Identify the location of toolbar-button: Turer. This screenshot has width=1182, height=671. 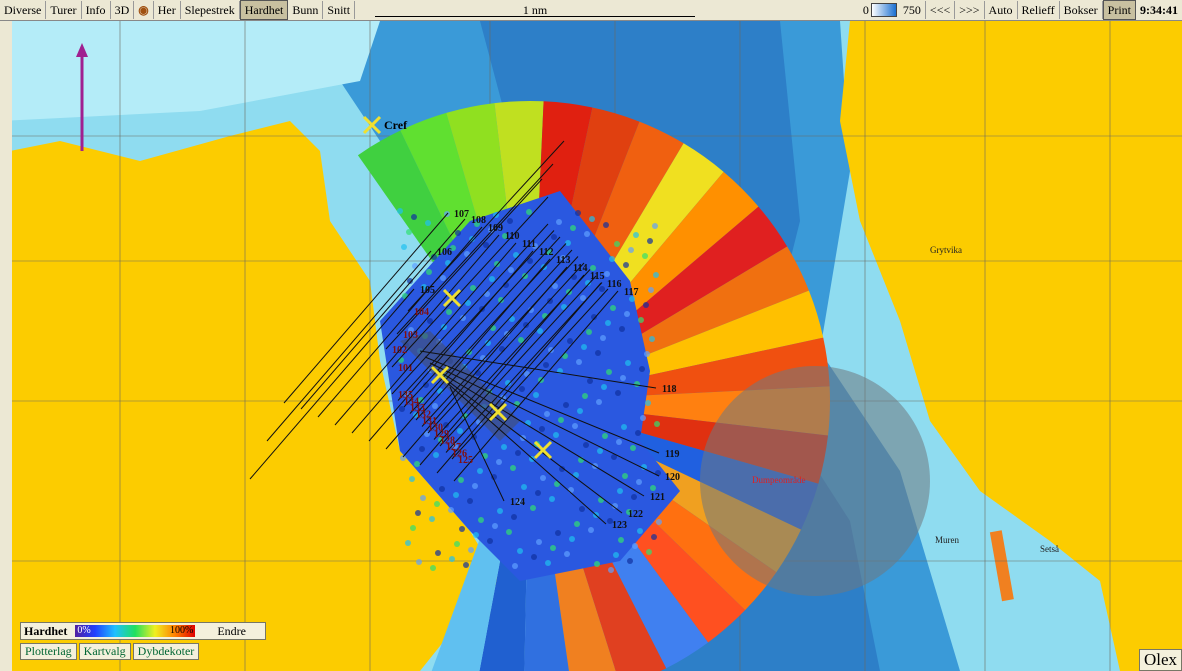
(64, 10).